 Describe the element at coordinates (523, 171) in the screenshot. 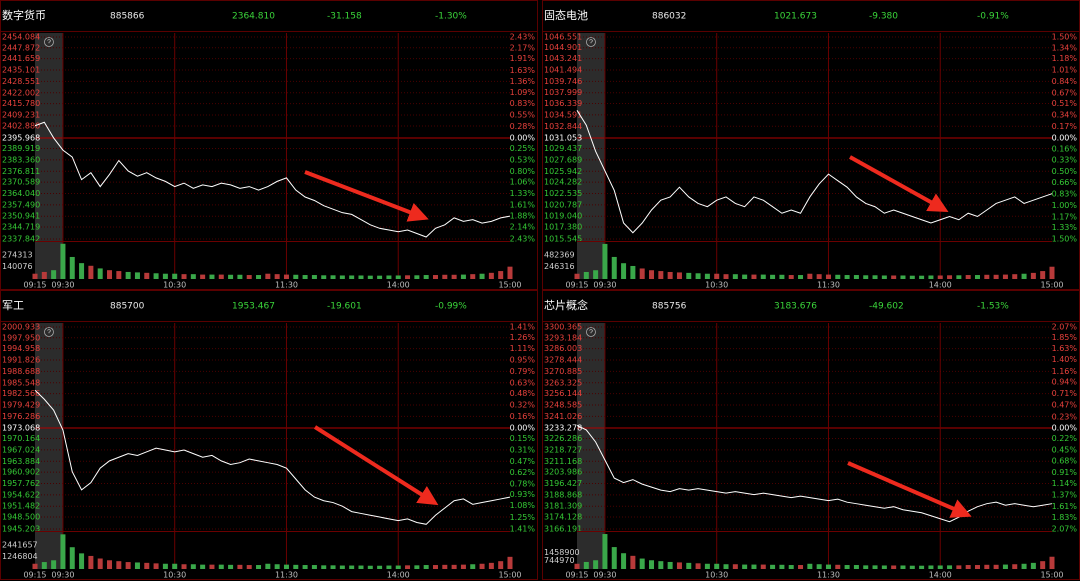

I see `y2-tick-label: 0.80%` at that location.